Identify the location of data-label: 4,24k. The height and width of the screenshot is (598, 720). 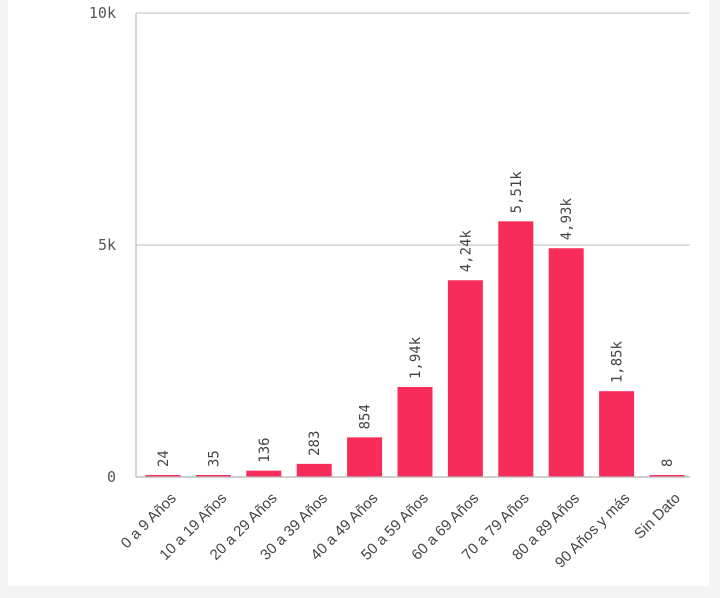
(466, 251).